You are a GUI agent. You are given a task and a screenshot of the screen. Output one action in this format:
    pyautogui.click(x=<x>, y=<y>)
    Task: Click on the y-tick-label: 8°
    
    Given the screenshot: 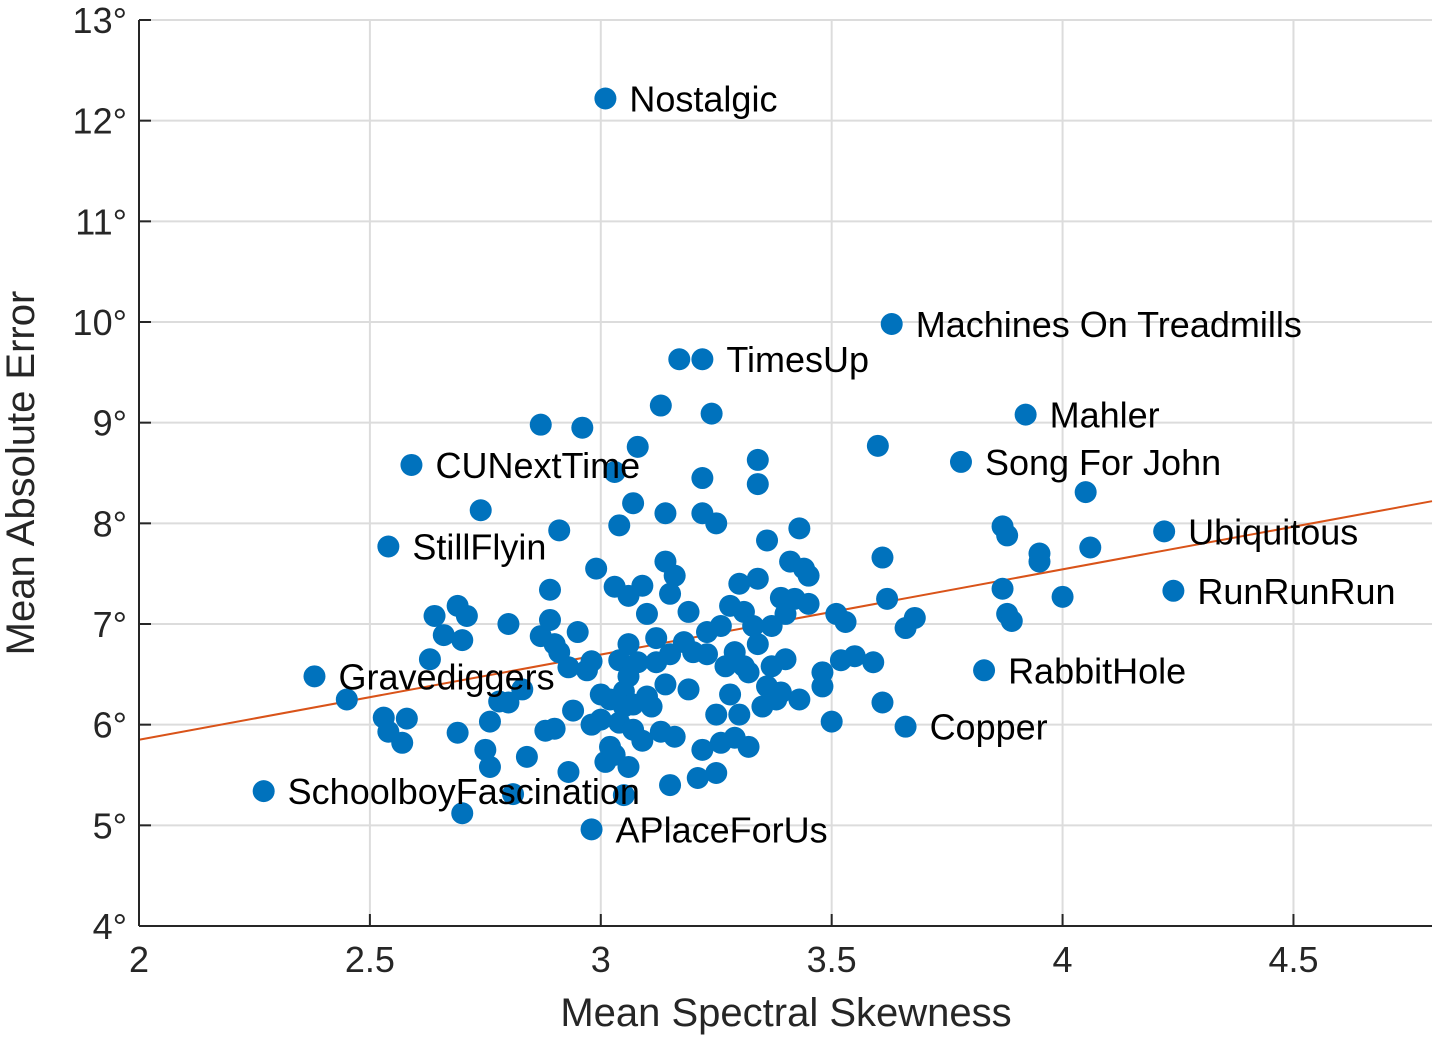 What is the action you would take?
    pyautogui.click(x=110, y=523)
    